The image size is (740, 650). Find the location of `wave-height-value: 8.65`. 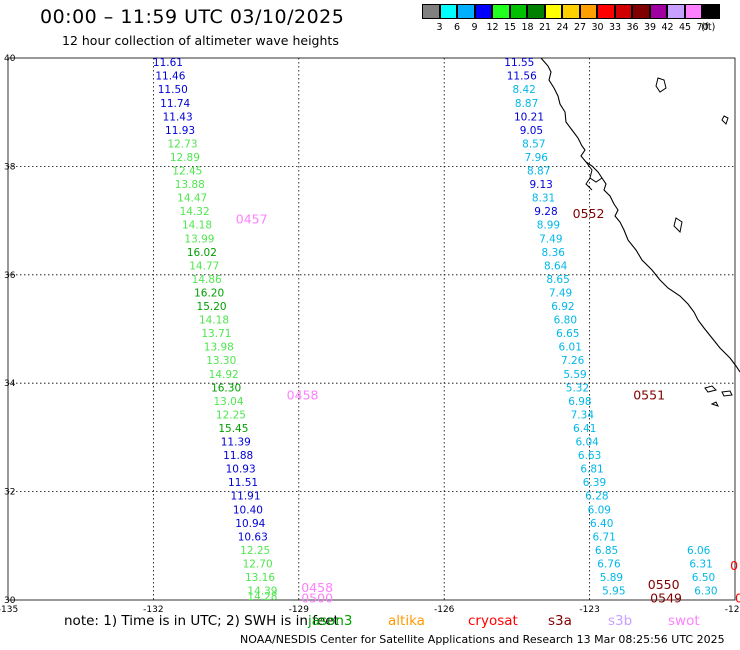

wave-height-value: 8.65 is located at coordinates (557, 280).